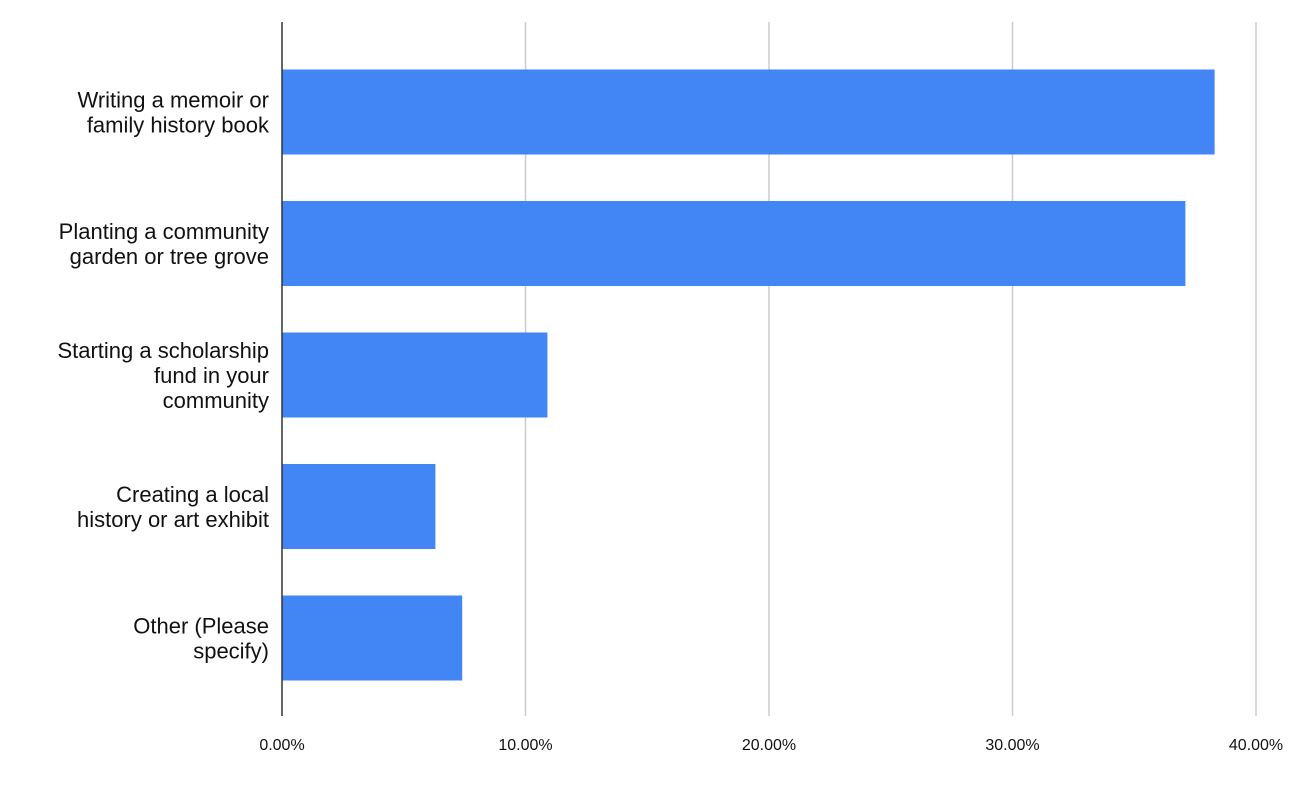 This screenshot has height=789, width=1292. I want to click on category-label: Creating a local history or art exhibit, so click(173, 507).